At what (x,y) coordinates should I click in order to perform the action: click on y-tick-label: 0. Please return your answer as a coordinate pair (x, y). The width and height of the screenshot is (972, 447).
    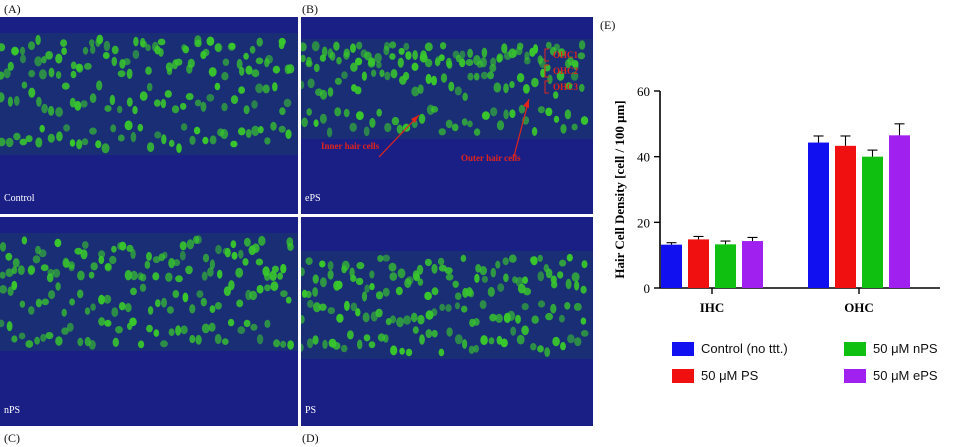
    Looking at the image, I should click on (647, 288).